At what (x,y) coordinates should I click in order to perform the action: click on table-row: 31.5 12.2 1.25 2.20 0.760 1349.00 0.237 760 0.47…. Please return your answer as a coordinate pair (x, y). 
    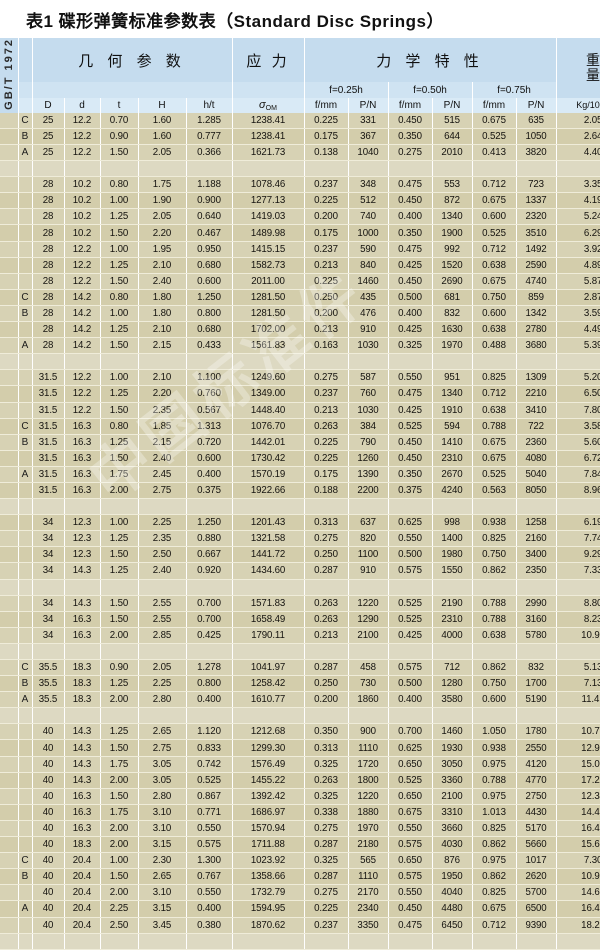
    Looking at the image, I should click on (300, 394).